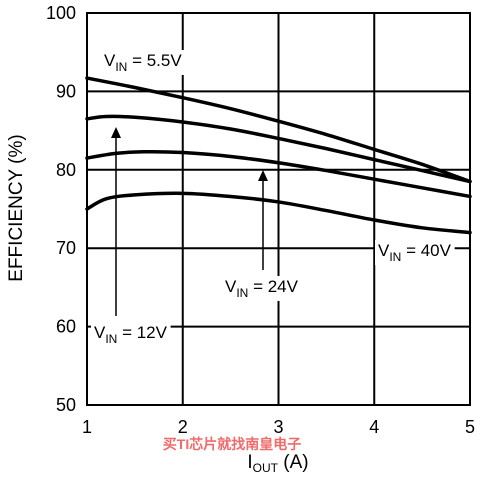 The height and width of the screenshot is (480, 480). What do you see at coordinates (426, 250) in the screenshot?
I see `series-label-value-3: = 40V` at bounding box center [426, 250].